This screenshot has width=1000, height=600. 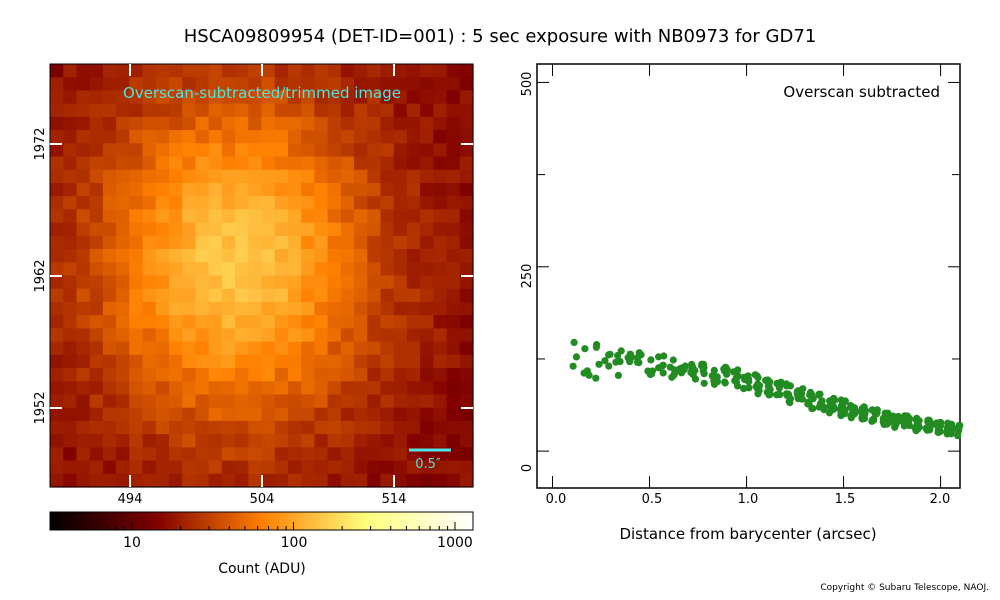 I want to click on image-x-tick-label: 494, so click(x=130, y=499).